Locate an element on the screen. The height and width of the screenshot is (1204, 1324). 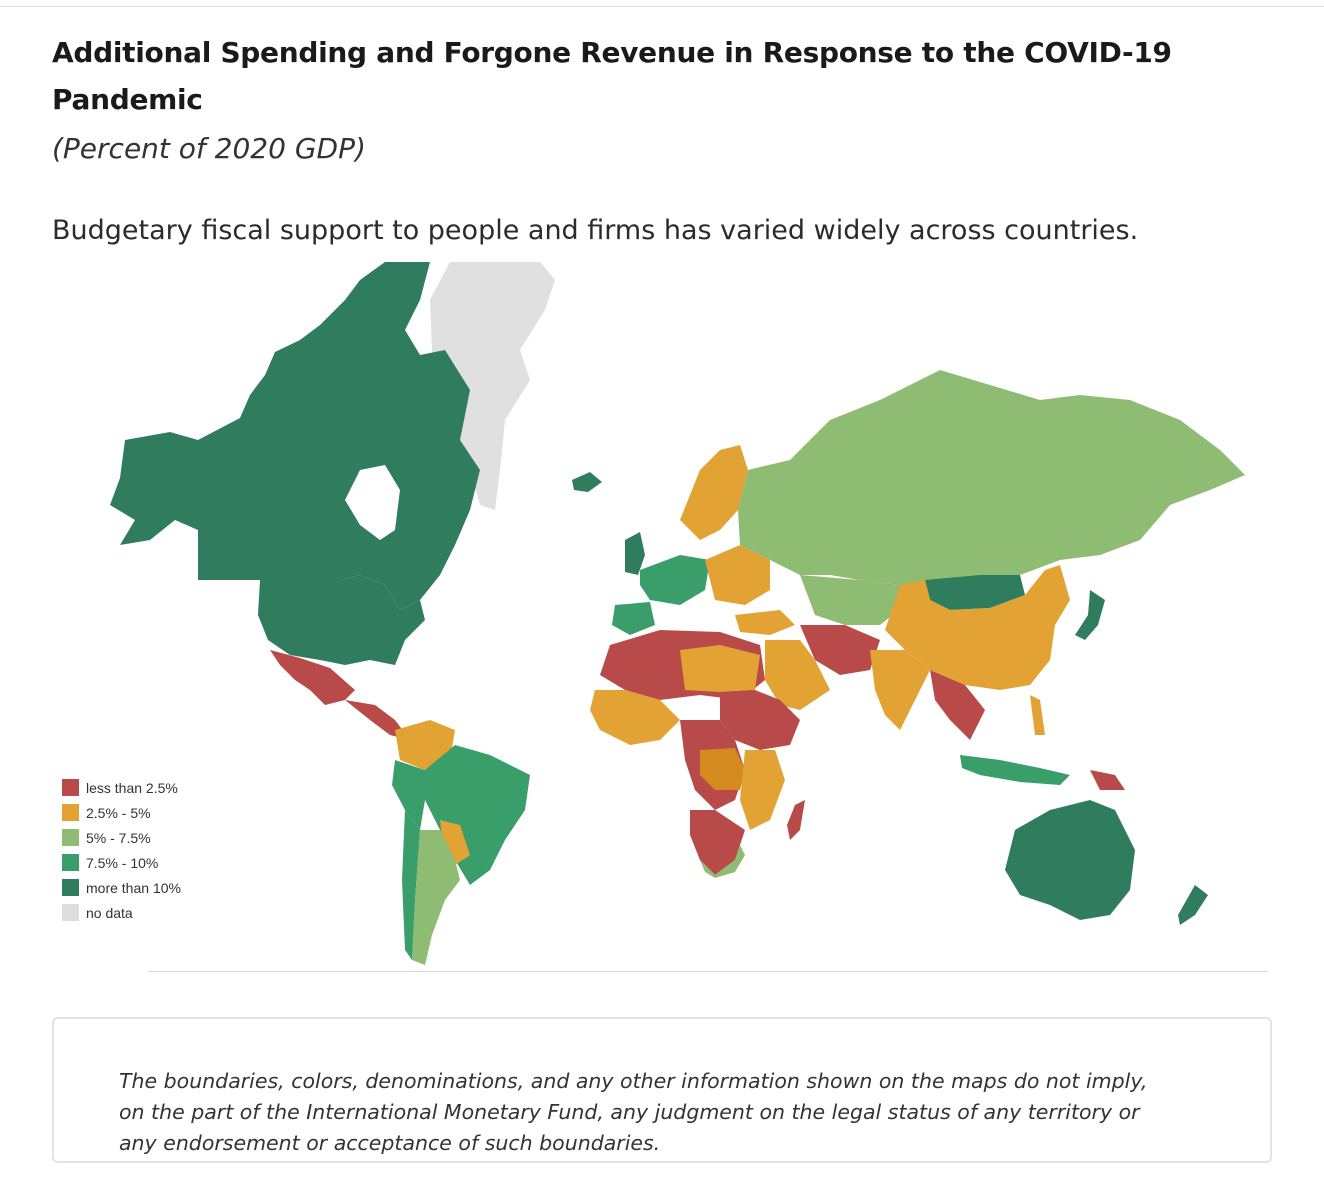
western-europe is located at coordinates (675, 580).